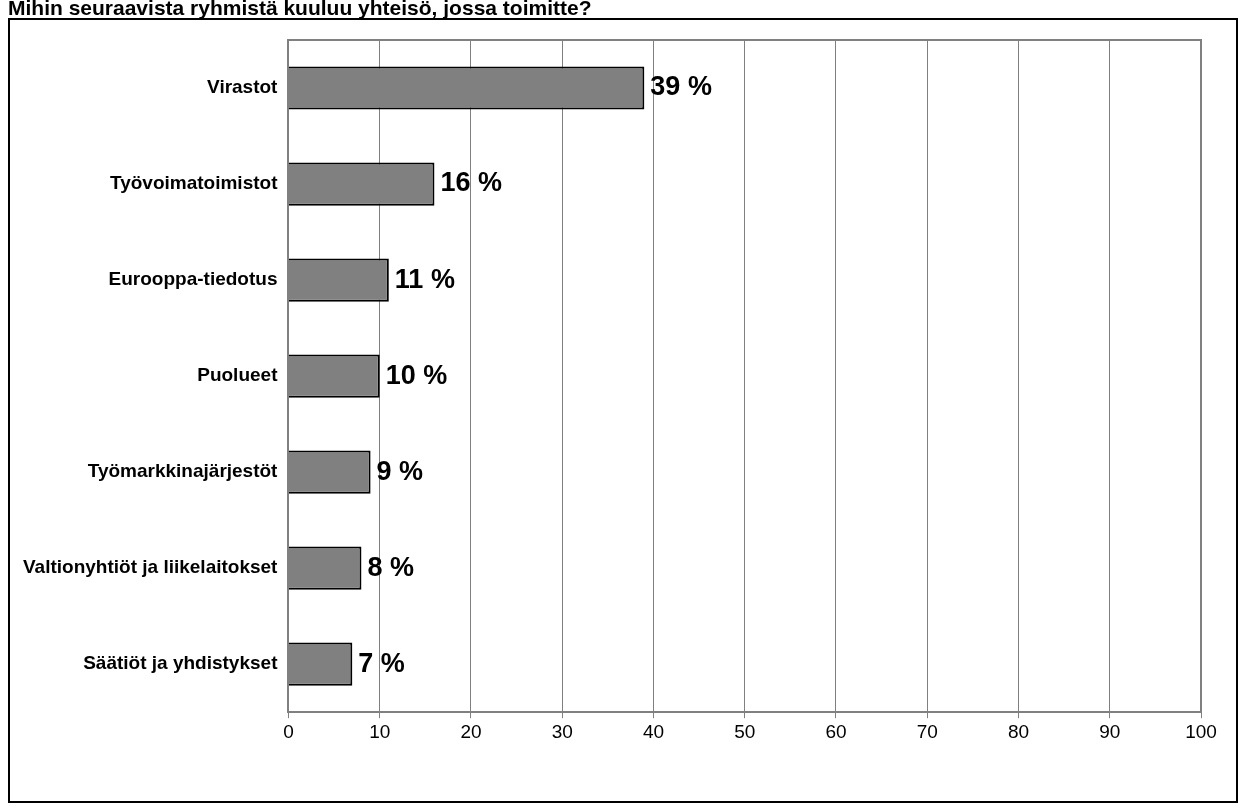 The image size is (1247, 811). What do you see at coordinates (183, 471) in the screenshot?
I see `y-tick-label: Työmarkkinajärjestöt` at bounding box center [183, 471].